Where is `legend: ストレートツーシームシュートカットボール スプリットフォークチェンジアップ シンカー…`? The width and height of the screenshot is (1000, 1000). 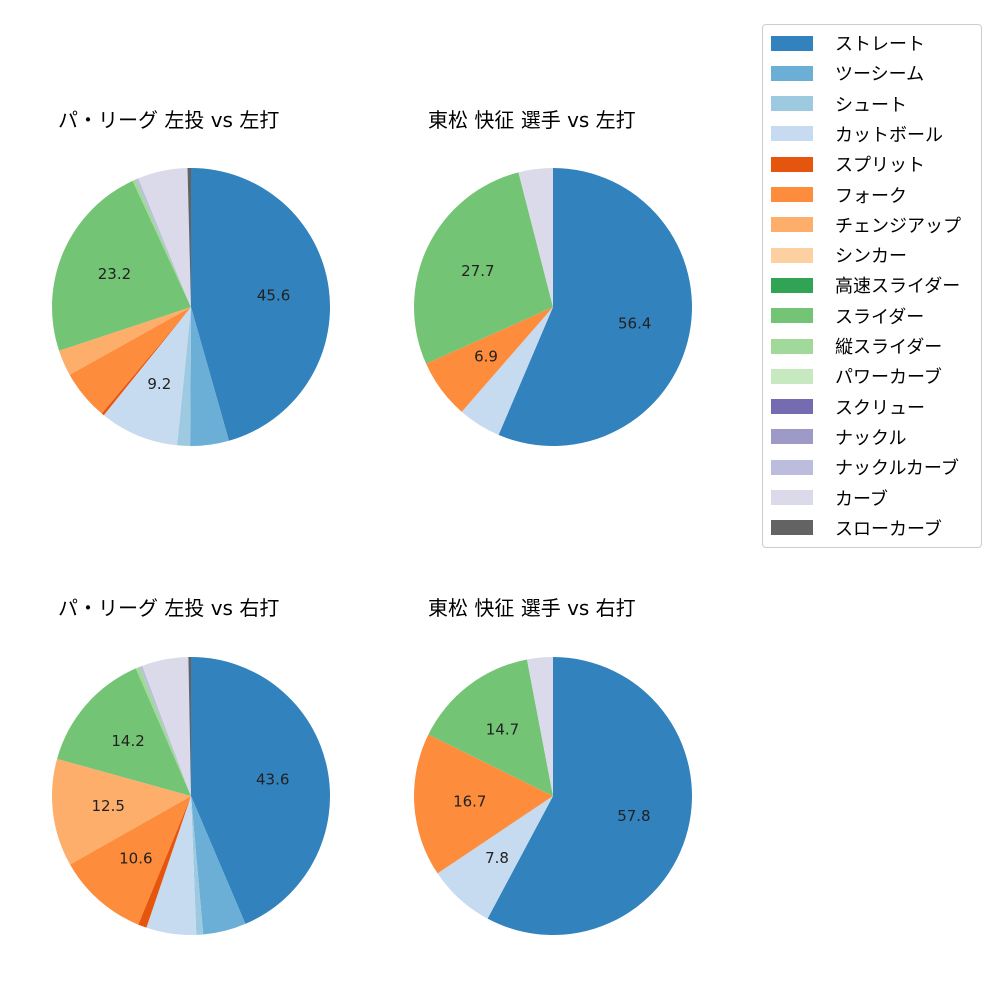
legend: ストレートツーシームシュートカットボール スプリットフォークチェンジアップ シンカー… is located at coordinates (872, 286).